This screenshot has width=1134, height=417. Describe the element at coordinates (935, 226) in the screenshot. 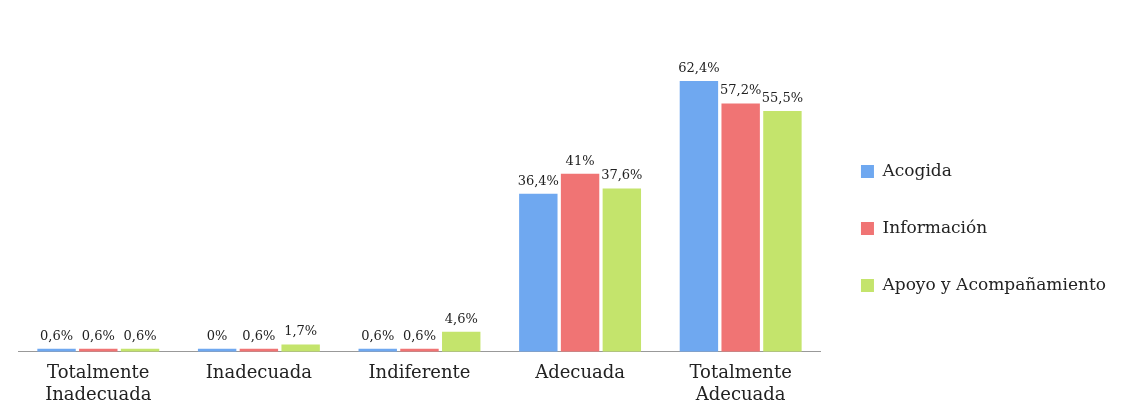

I see `legend-label: Información` at that location.